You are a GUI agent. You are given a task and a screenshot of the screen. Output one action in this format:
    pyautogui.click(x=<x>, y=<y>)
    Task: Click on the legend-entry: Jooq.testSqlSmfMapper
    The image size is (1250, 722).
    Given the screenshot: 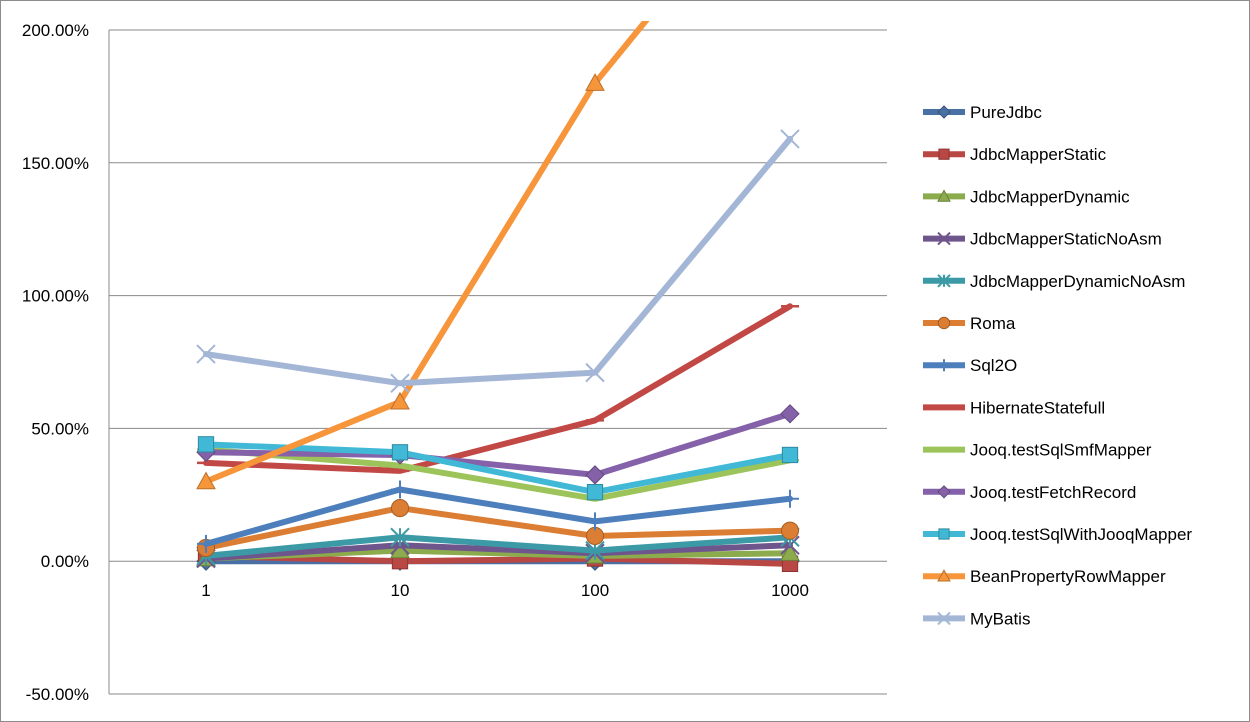 What is the action you would take?
    pyautogui.click(x=1037, y=450)
    